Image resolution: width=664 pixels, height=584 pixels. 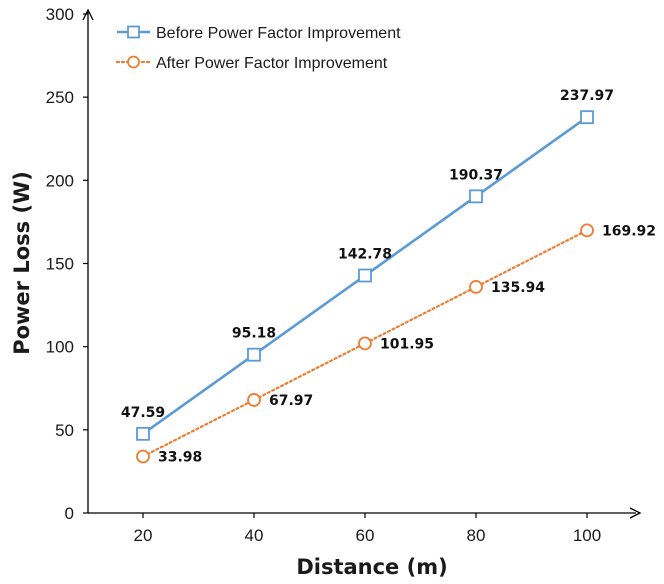 I want to click on y-tick-label: 250, so click(x=60, y=97).